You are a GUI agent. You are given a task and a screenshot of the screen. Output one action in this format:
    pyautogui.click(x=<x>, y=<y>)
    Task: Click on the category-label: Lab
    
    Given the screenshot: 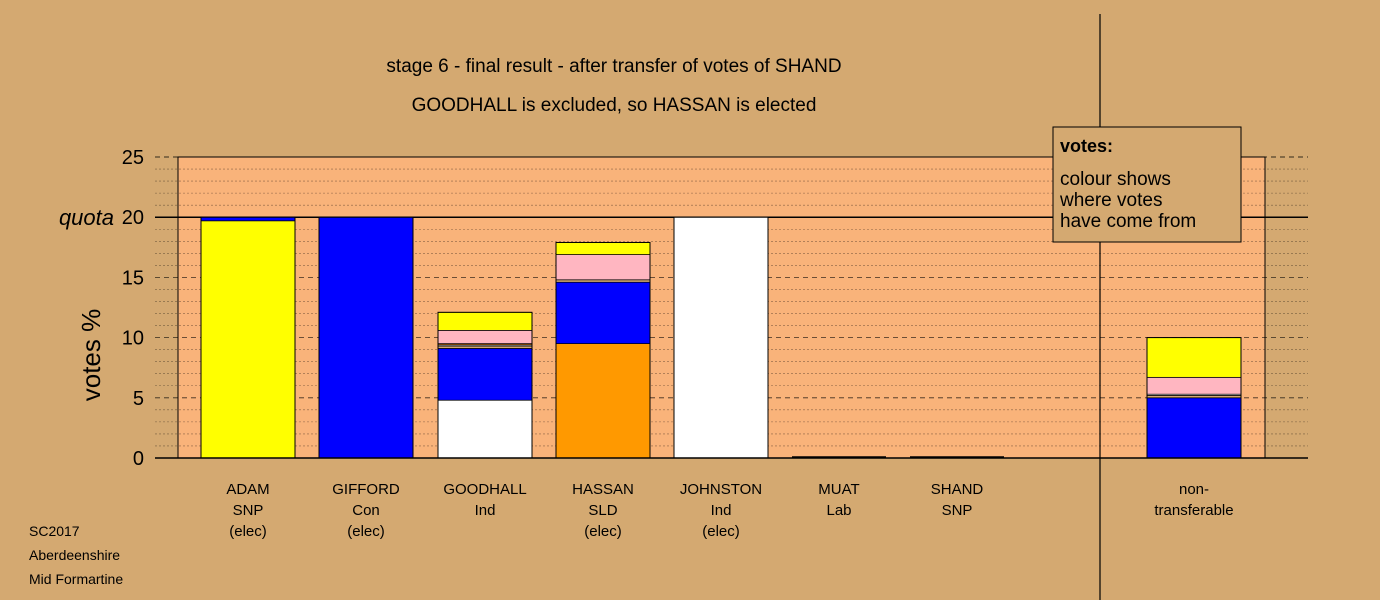 What is the action you would take?
    pyautogui.click(x=838, y=510)
    